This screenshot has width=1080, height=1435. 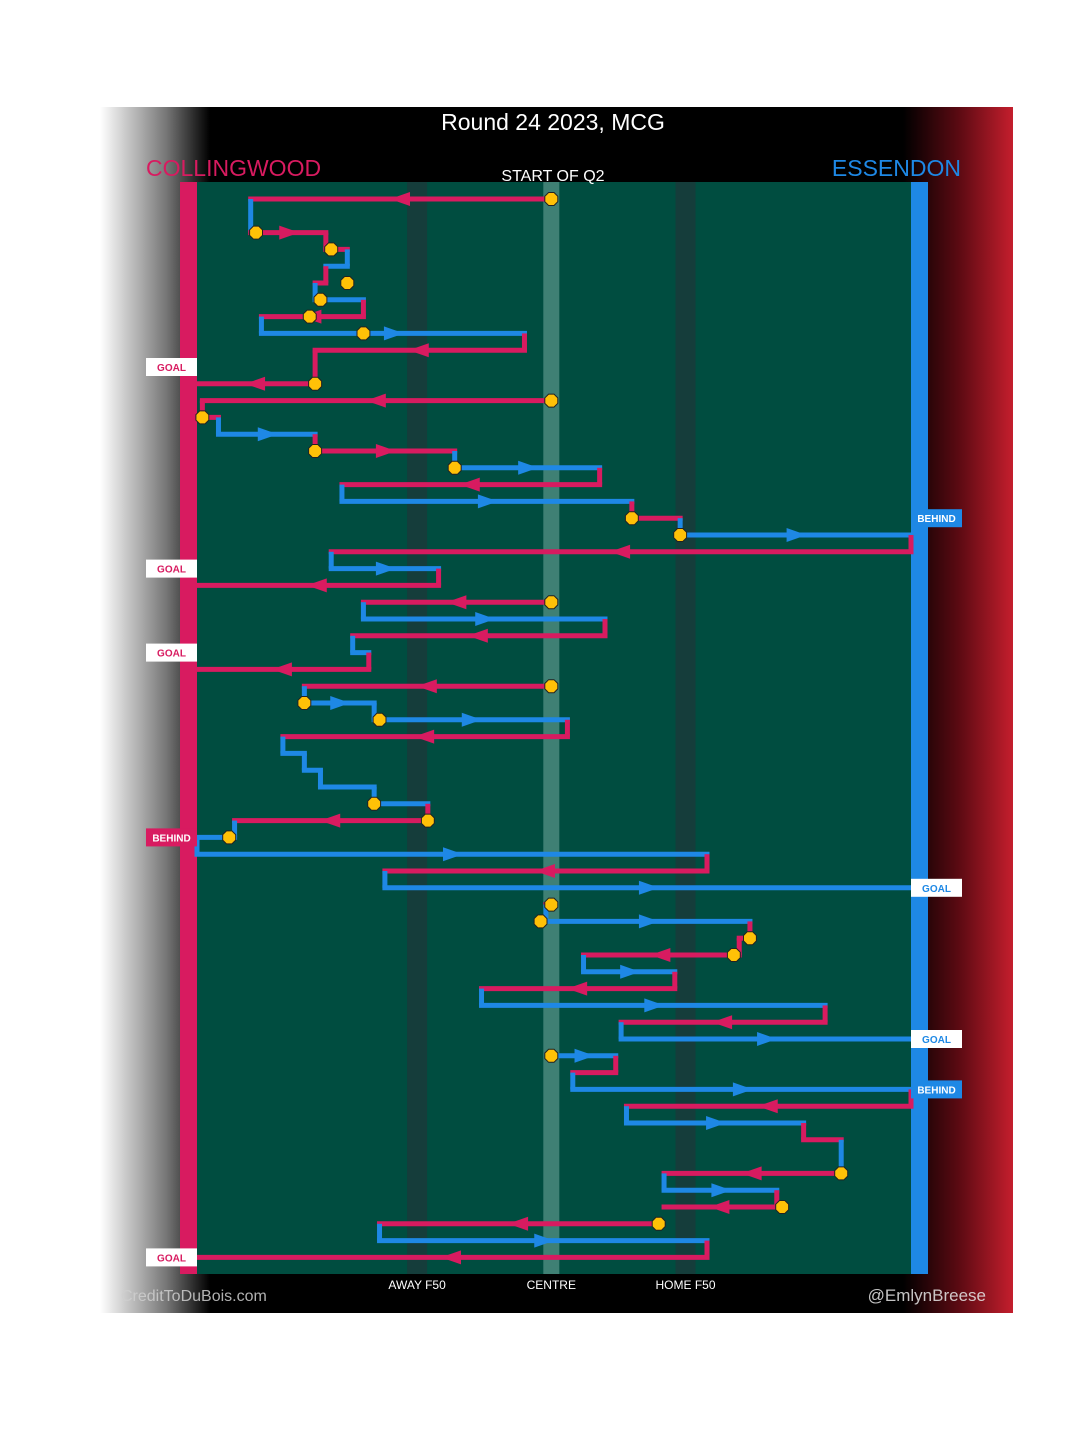 I want to click on x-tick-labels: AWAY F50 CENTRE HOME F50, so click(x=551, y=1285).